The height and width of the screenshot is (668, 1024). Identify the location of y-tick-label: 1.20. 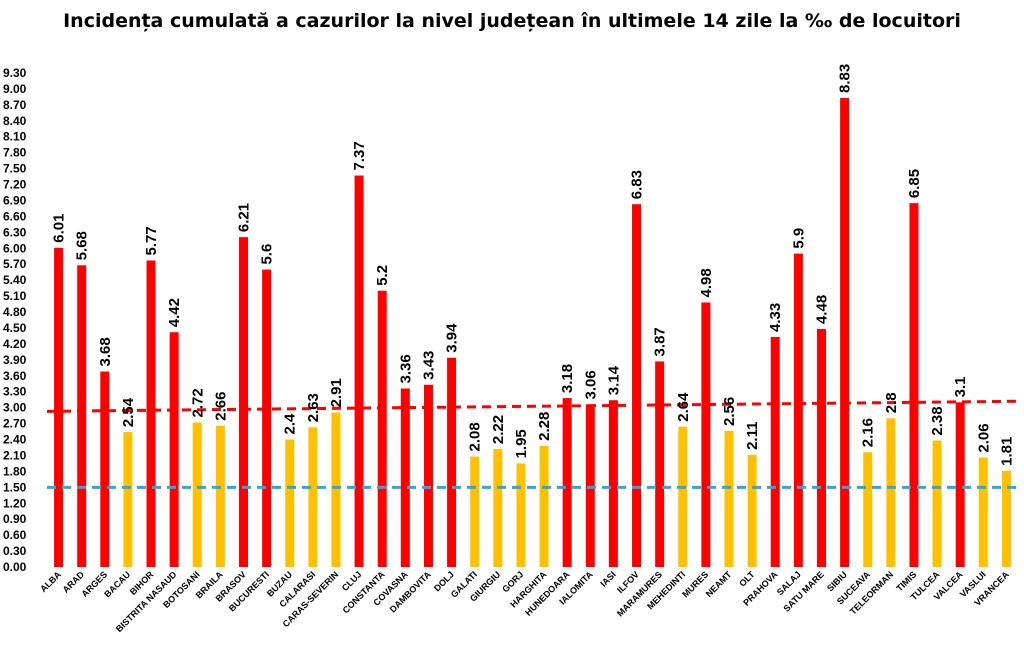
(15, 503).